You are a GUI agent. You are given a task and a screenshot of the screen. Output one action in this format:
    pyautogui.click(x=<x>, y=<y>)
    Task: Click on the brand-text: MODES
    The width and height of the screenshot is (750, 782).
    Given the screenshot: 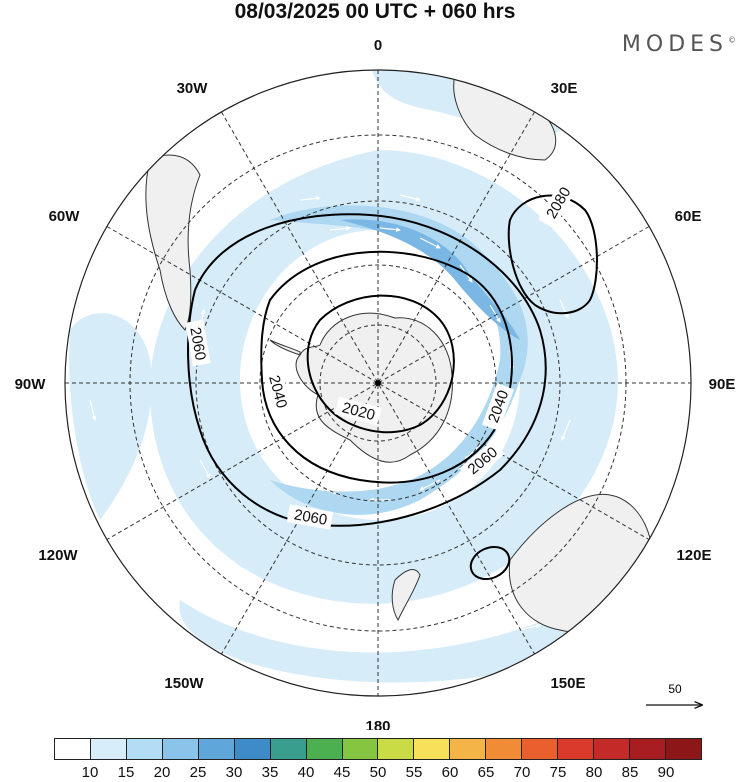 What is the action you would take?
    pyautogui.click(x=674, y=44)
    